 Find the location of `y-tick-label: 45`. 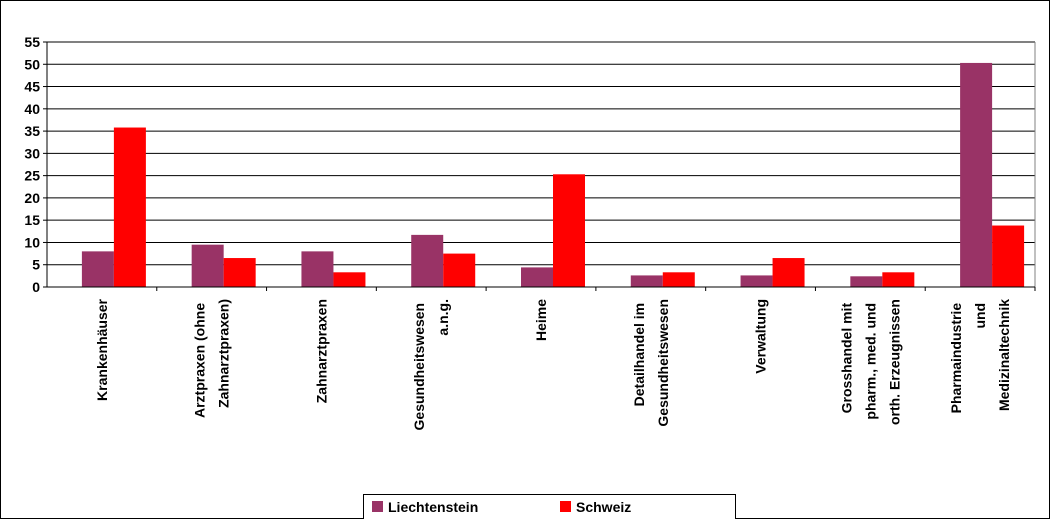

y-tick-label: 45 is located at coordinates (32, 87).